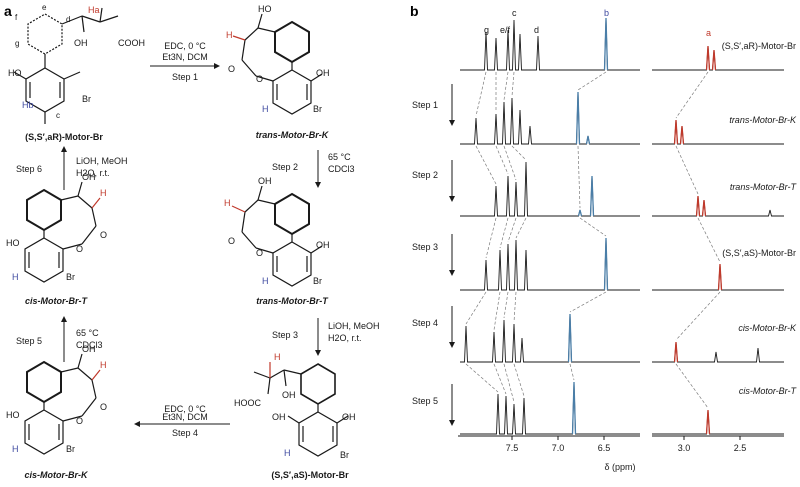 This screenshot has height=487, width=800. What do you see at coordinates (56, 399) in the screenshot?
I see `molecule-bottom-left-labels: OH H O O HO Br H` at bounding box center [56, 399].